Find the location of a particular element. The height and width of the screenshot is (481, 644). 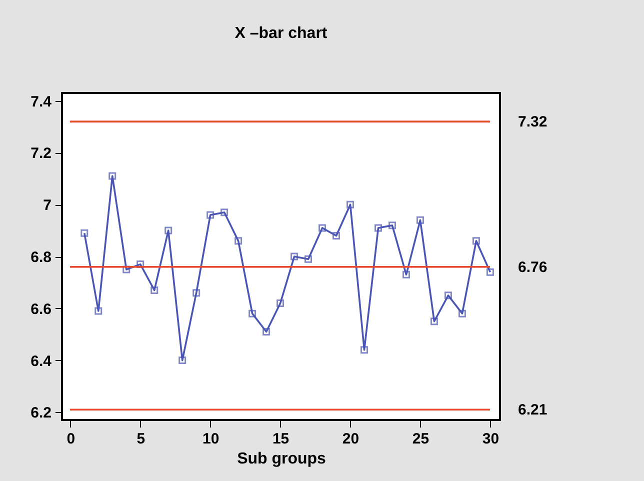

y-tick-label: 6.2 is located at coordinates (41, 413).